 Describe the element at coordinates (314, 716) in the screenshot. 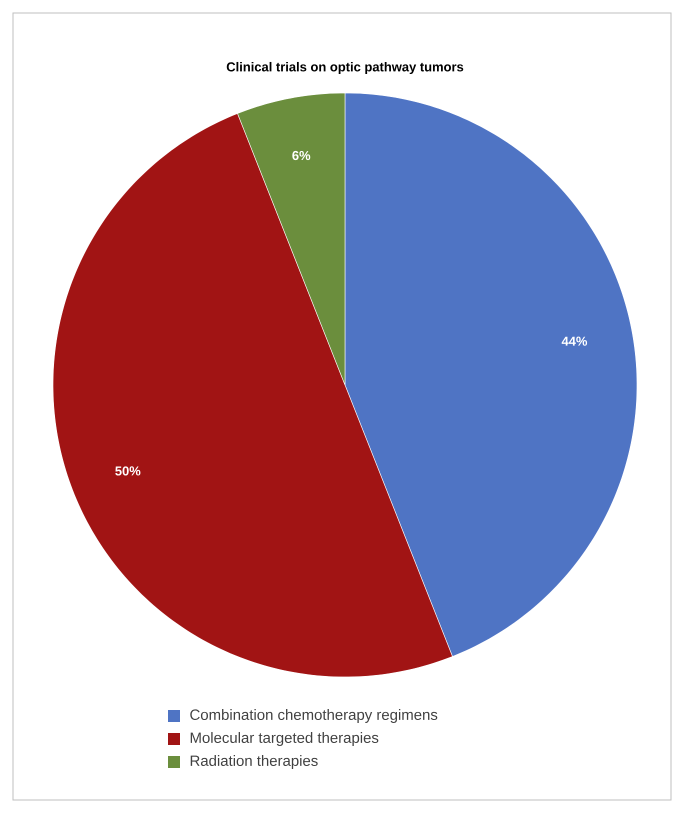

I see `legend-label: Combination chemotherapy regimens` at that location.